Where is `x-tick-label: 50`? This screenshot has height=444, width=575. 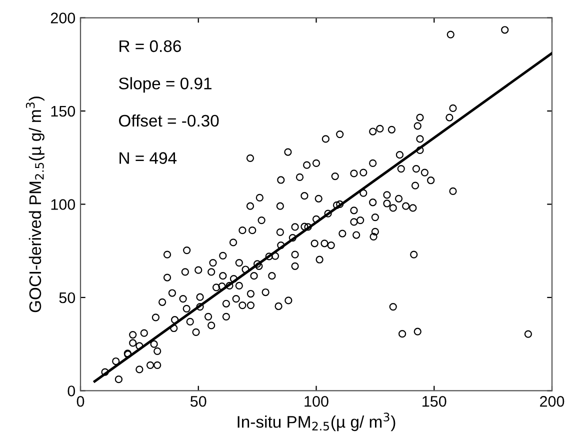 x-tick-label: 50 is located at coordinates (198, 401).